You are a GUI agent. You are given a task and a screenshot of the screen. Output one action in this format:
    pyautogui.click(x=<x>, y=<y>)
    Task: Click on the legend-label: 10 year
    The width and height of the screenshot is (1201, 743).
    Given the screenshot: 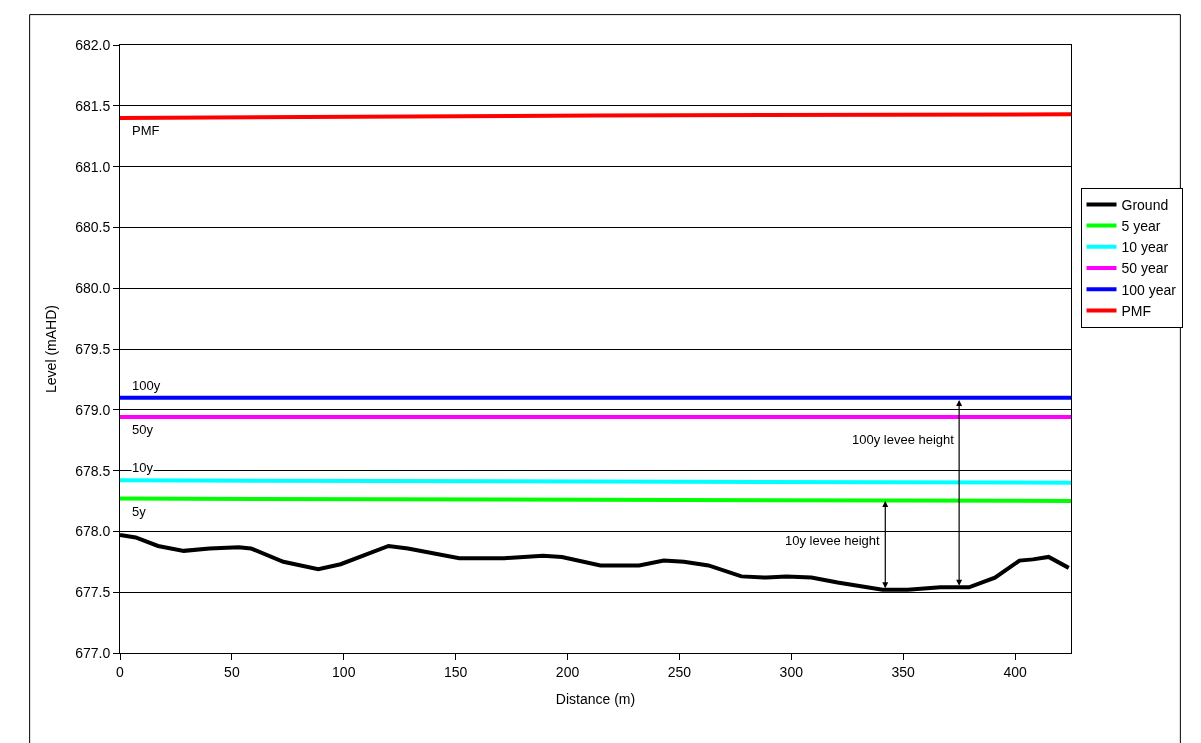 What is the action you would take?
    pyautogui.click(x=1145, y=247)
    